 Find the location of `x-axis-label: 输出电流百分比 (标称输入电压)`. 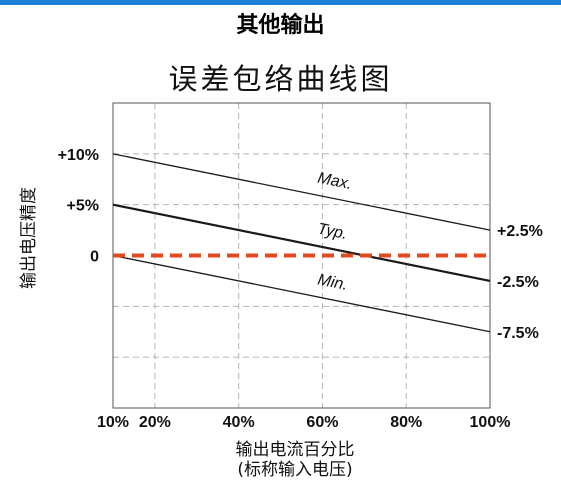

x-axis-label: 输出电流百分比 (标称输入电压) is located at coordinates (280, 460).